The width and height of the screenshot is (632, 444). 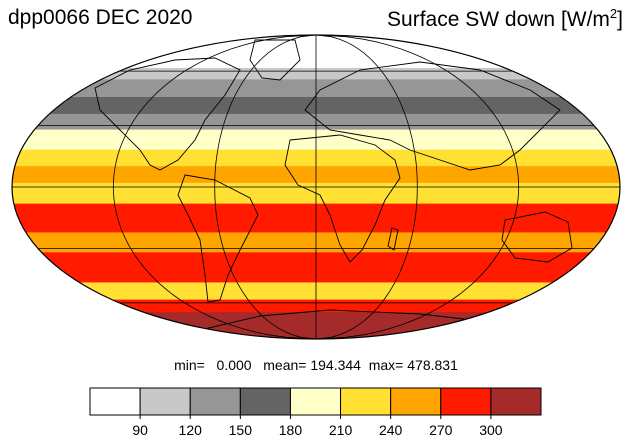 What do you see at coordinates (393, 239) in the screenshot?
I see `madagascar-outline` at bounding box center [393, 239].